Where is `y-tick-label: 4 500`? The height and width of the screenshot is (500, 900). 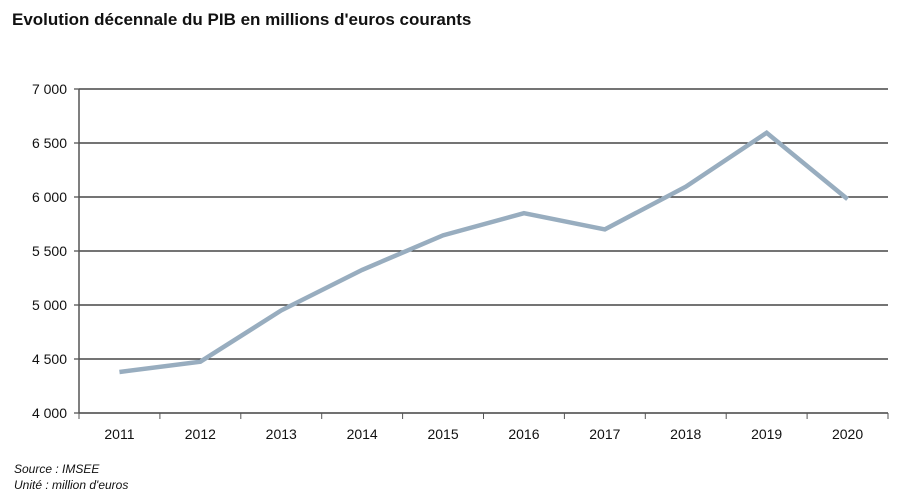
y-tick-label: 4 500 is located at coordinates (49, 359).